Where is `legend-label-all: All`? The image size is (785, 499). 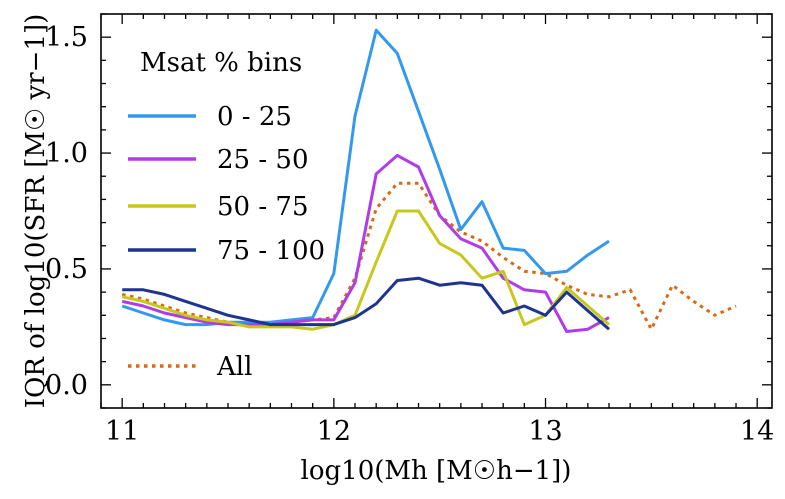 legend-label-all: All is located at coordinates (234, 367).